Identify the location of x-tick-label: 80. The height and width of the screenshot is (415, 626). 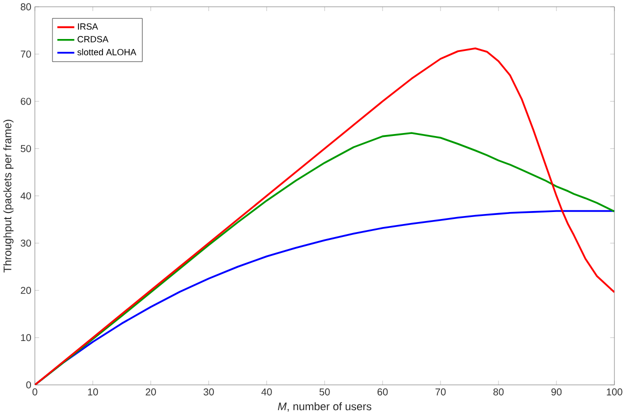
(498, 392).